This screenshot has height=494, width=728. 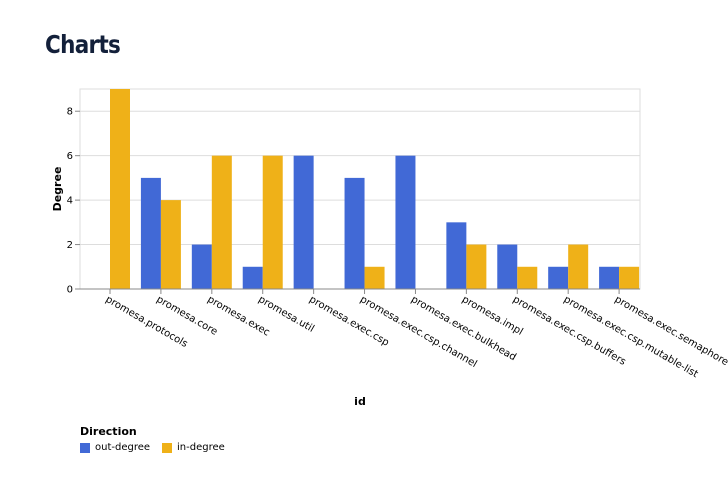 What do you see at coordinates (85, 447) in the screenshot?
I see `legend-swatch-out-degree` at bounding box center [85, 447].